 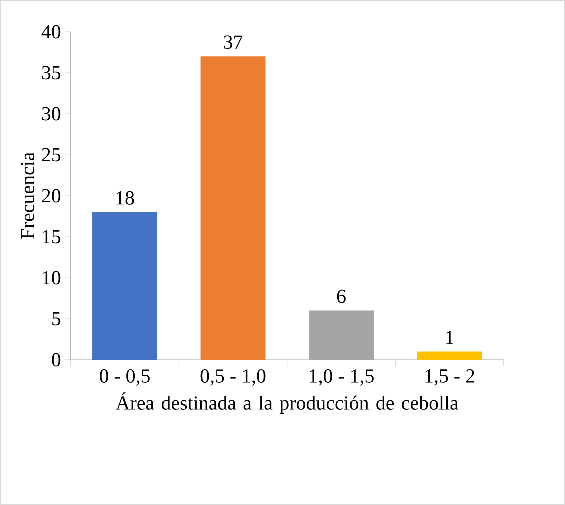 What do you see at coordinates (341, 297) in the screenshot?
I see `data-label: 6` at bounding box center [341, 297].